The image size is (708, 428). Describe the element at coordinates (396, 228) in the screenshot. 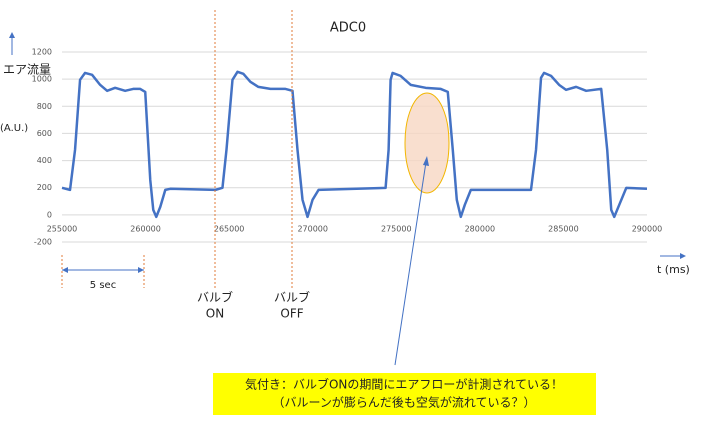

I see `x-tick-label: 275000` at that location.